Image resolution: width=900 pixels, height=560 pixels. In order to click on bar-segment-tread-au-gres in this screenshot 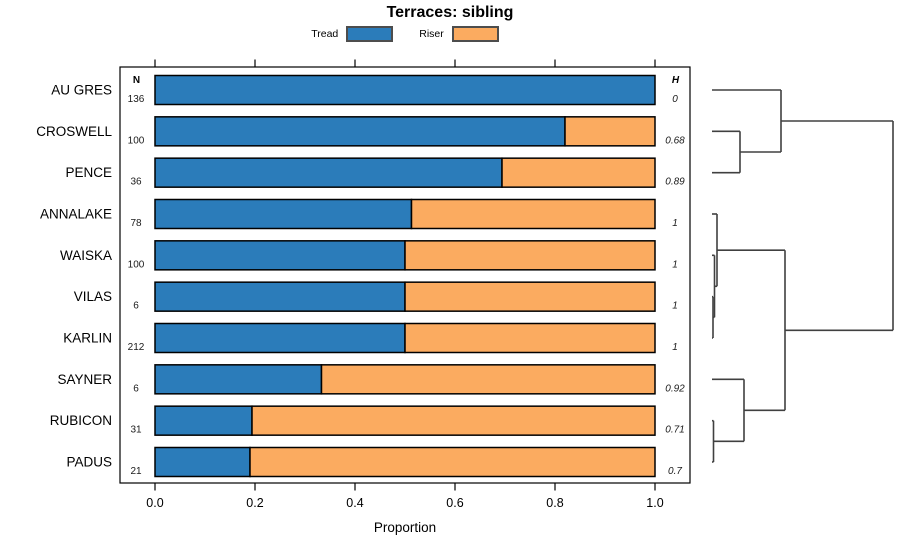, I will do `click(405, 90)`.